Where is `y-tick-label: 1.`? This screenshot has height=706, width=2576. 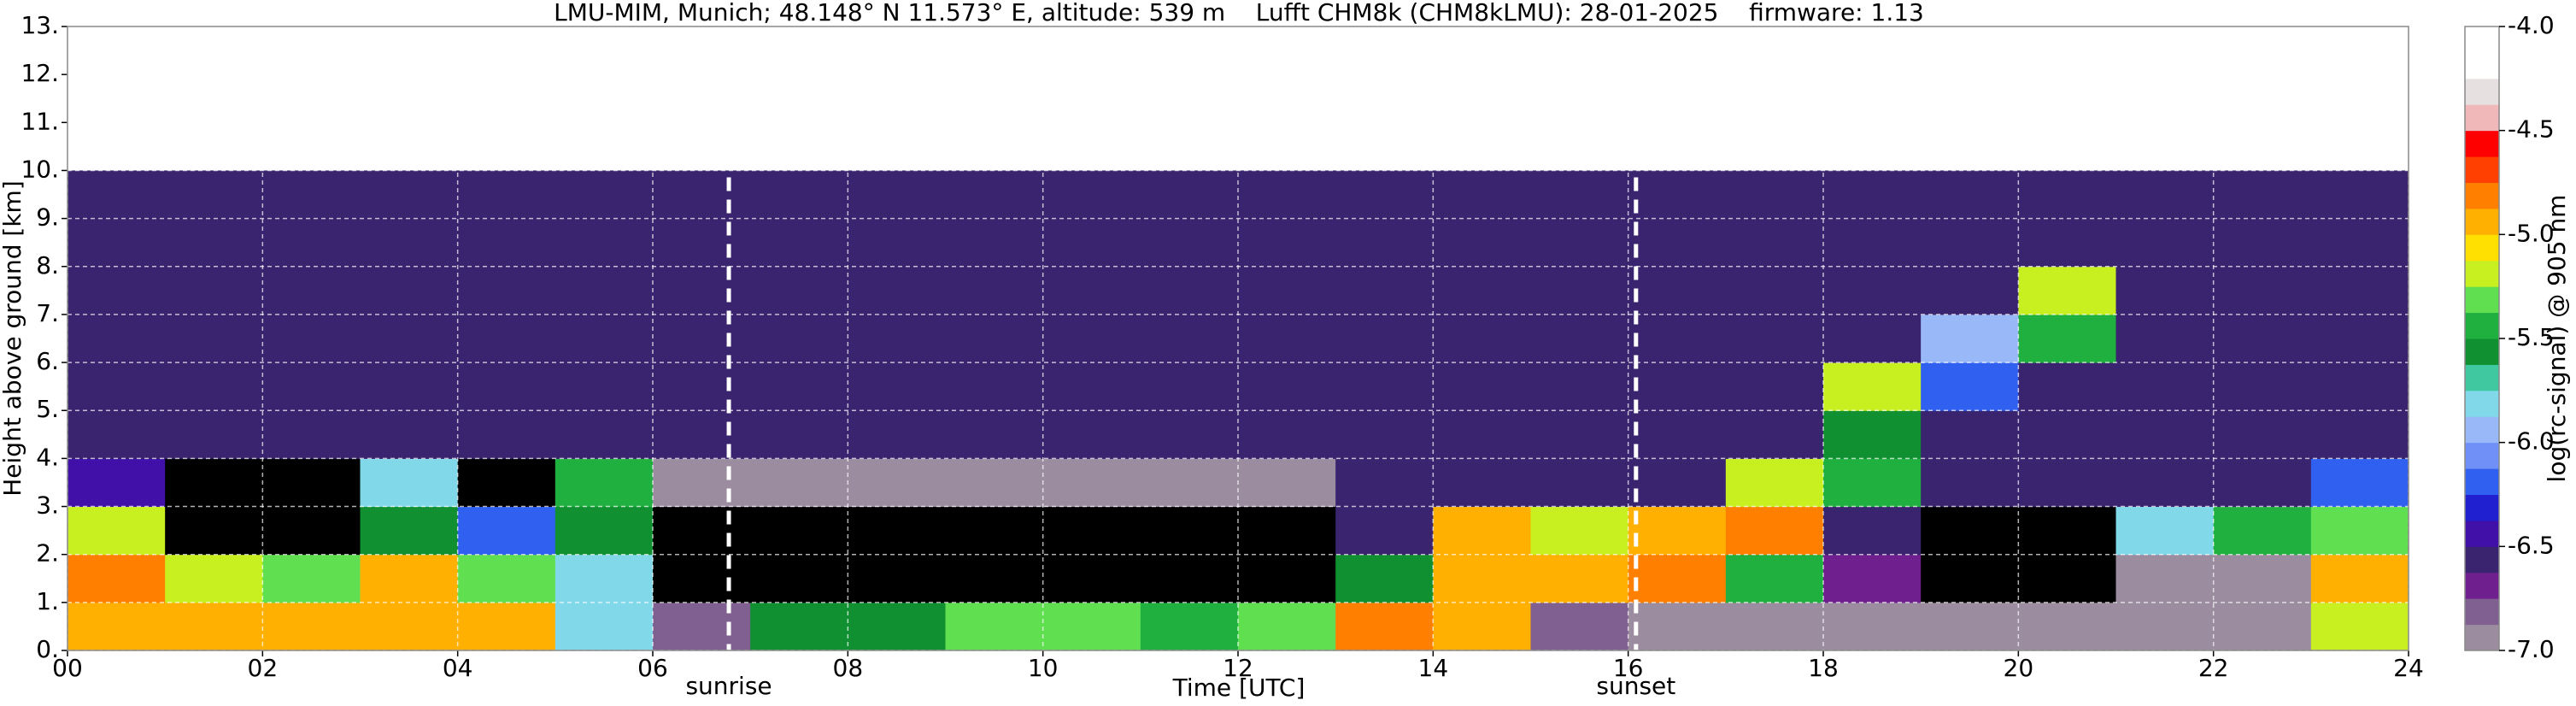 y-tick-label: 1. is located at coordinates (47, 601).